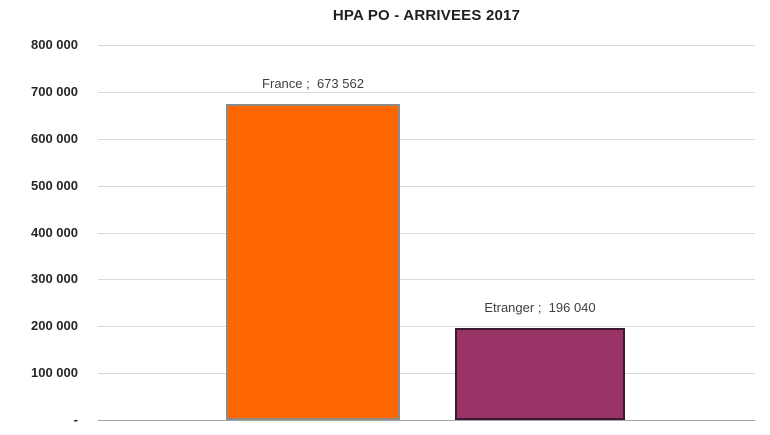  Describe the element at coordinates (54, 279) in the screenshot. I see `y-axis-tick-label: 300 000` at that location.